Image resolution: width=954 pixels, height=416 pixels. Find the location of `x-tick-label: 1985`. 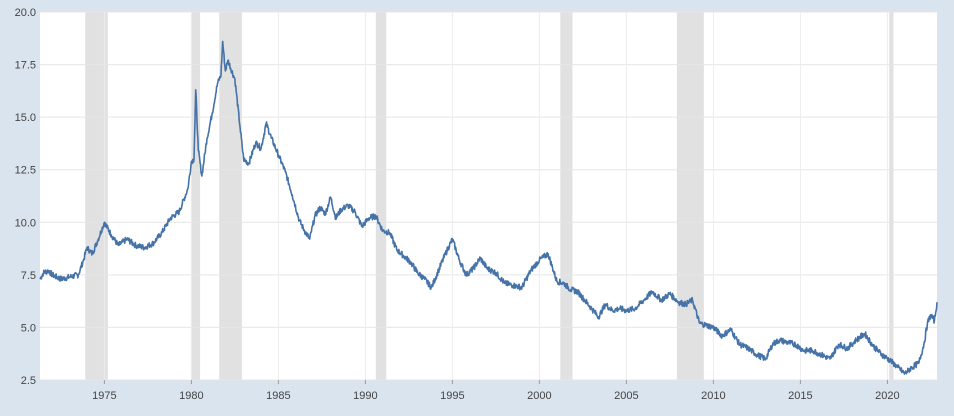

x-tick-label: 1985 is located at coordinates (278, 396).